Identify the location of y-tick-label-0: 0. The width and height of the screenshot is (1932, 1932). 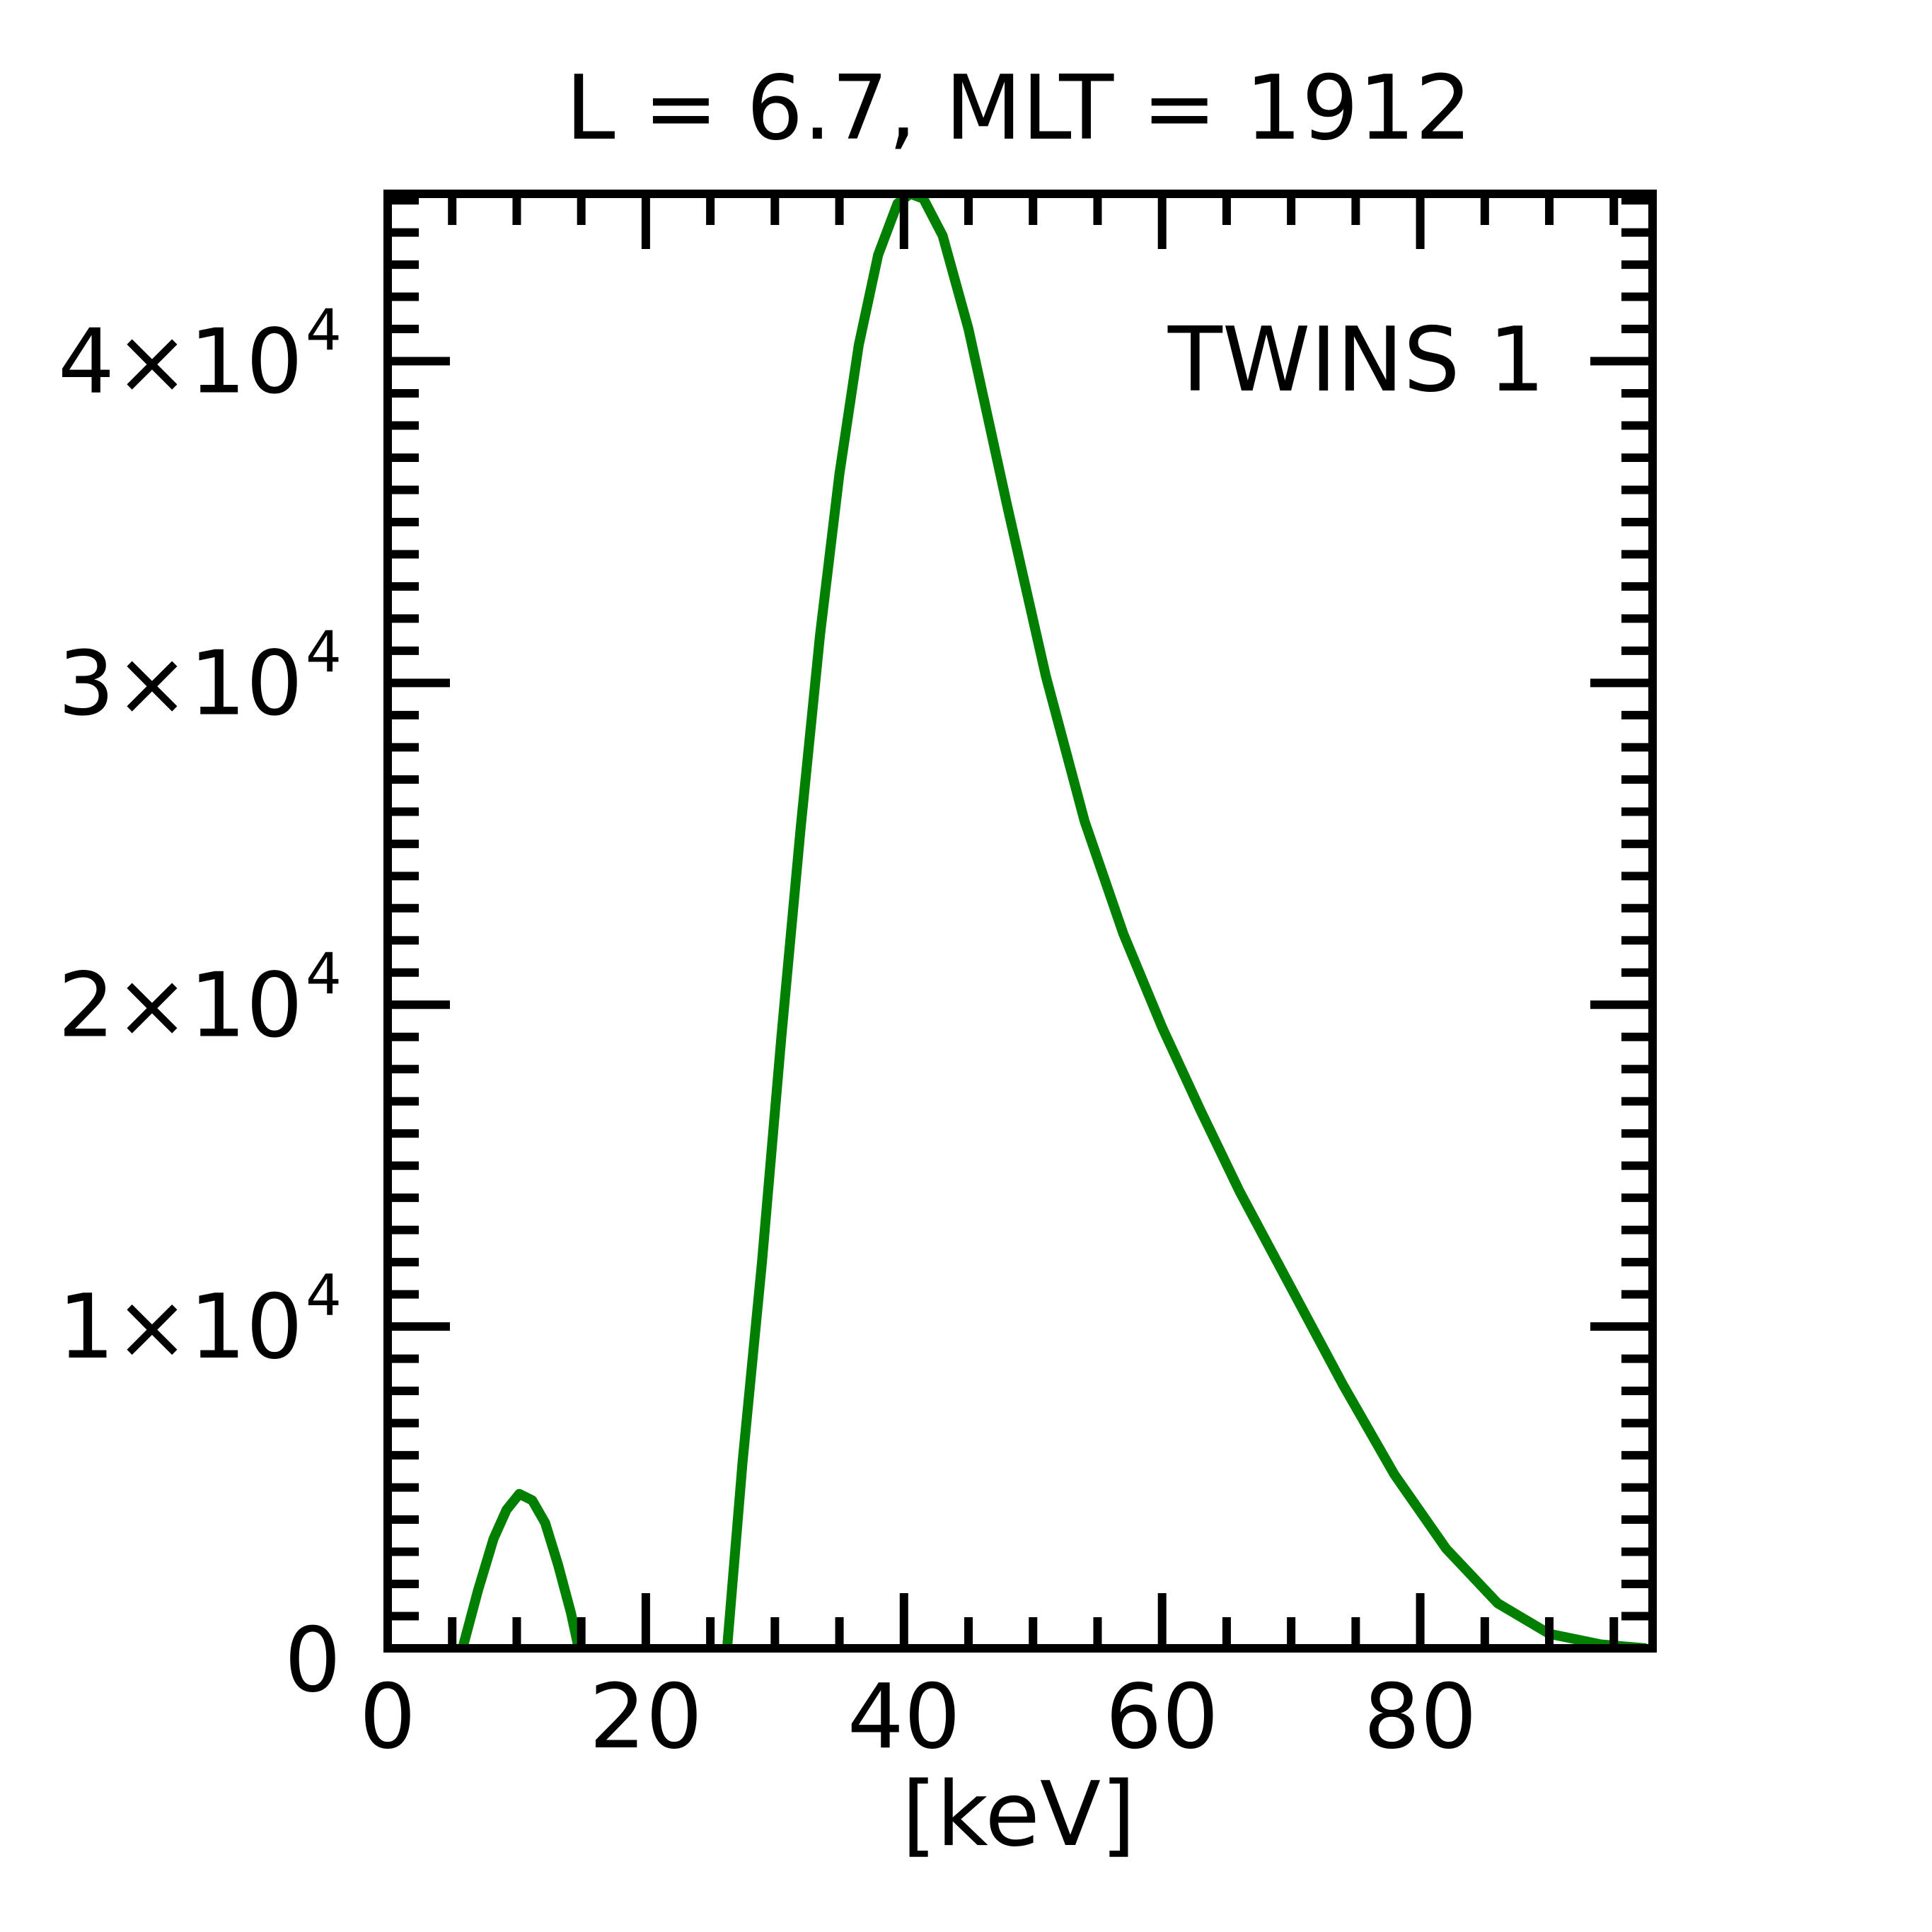
(312, 1660).